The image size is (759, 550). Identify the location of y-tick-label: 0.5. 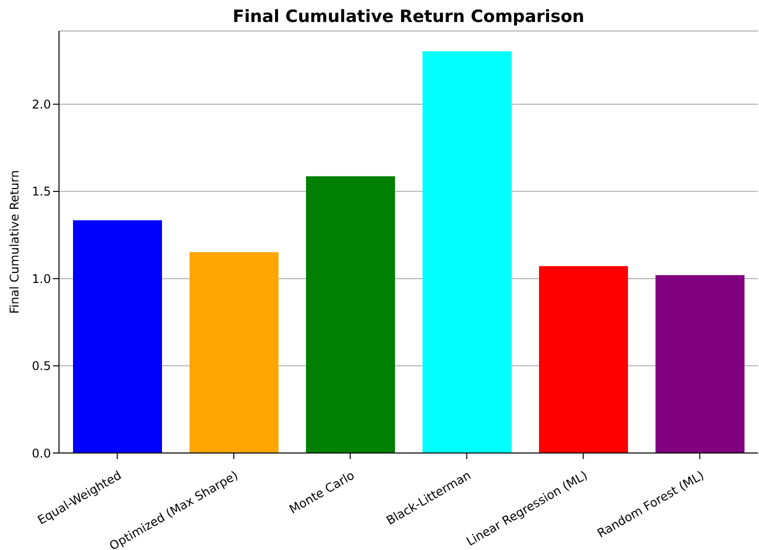
(41, 366).